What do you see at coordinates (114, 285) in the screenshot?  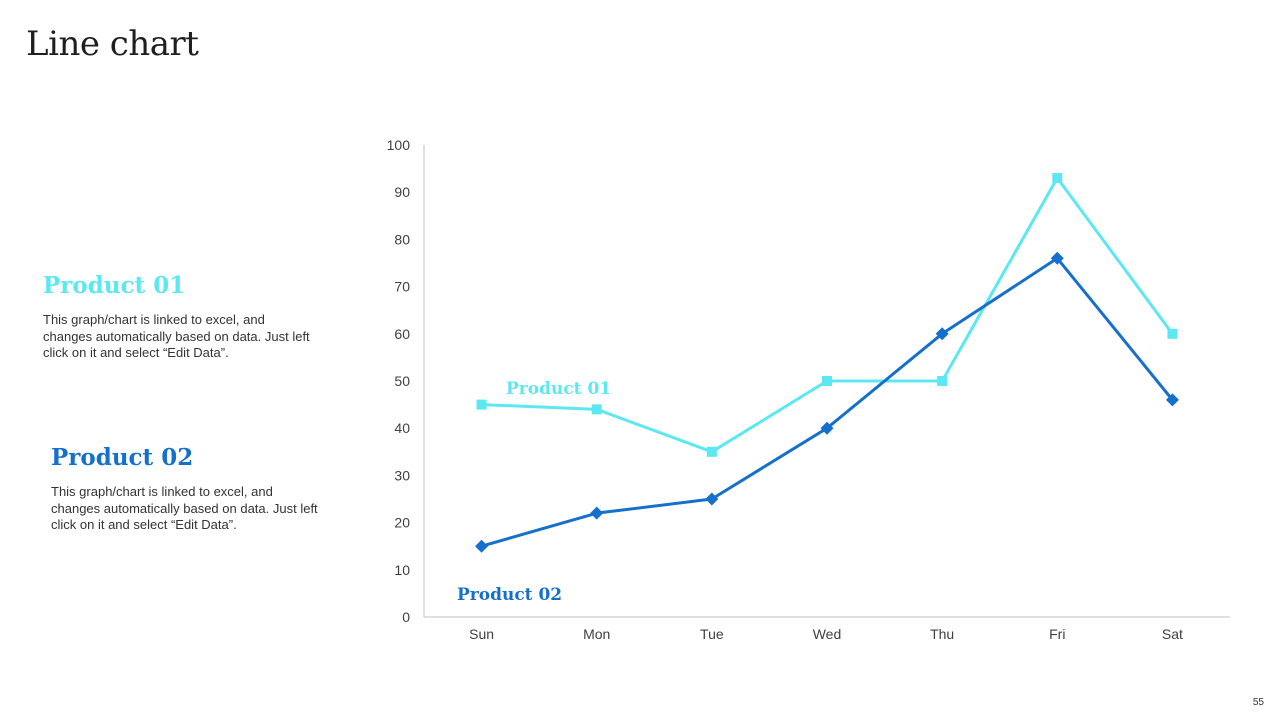 I see `legend-heading-product-01: Product 01` at bounding box center [114, 285].